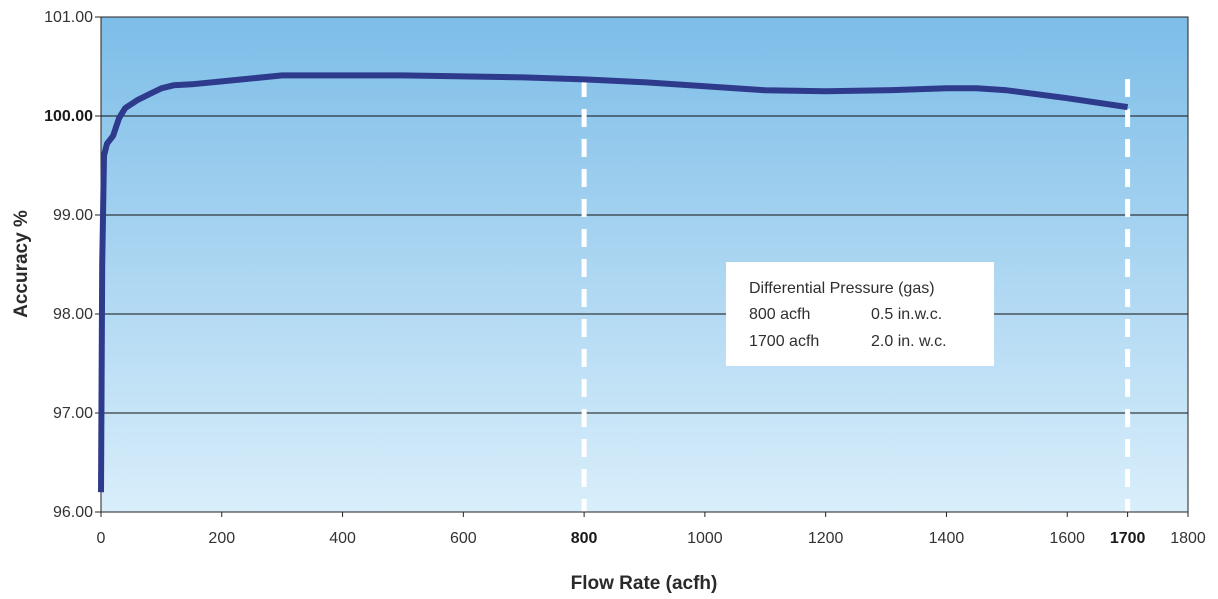 This screenshot has height=599, width=1218. What do you see at coordinates (584, 538) in the screenshot?
I see `x-tick-label: 800` at bounding box center [584, 538].